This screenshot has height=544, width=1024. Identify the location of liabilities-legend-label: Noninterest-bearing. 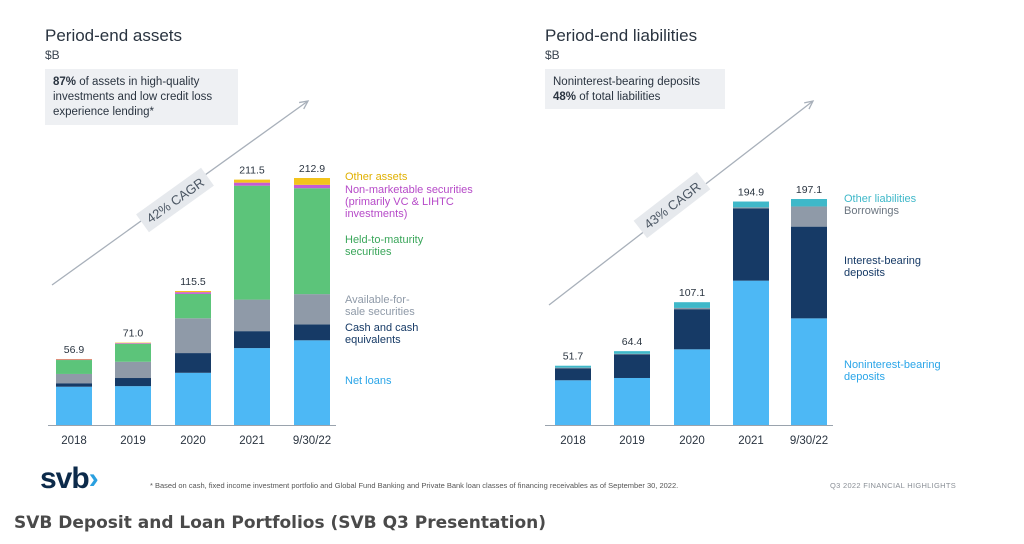
(892, 365).